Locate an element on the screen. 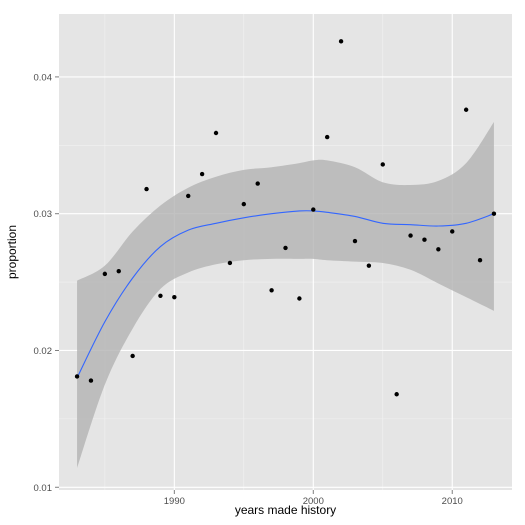  x-tick-label: 2000 is located at coordinates (313, 501).